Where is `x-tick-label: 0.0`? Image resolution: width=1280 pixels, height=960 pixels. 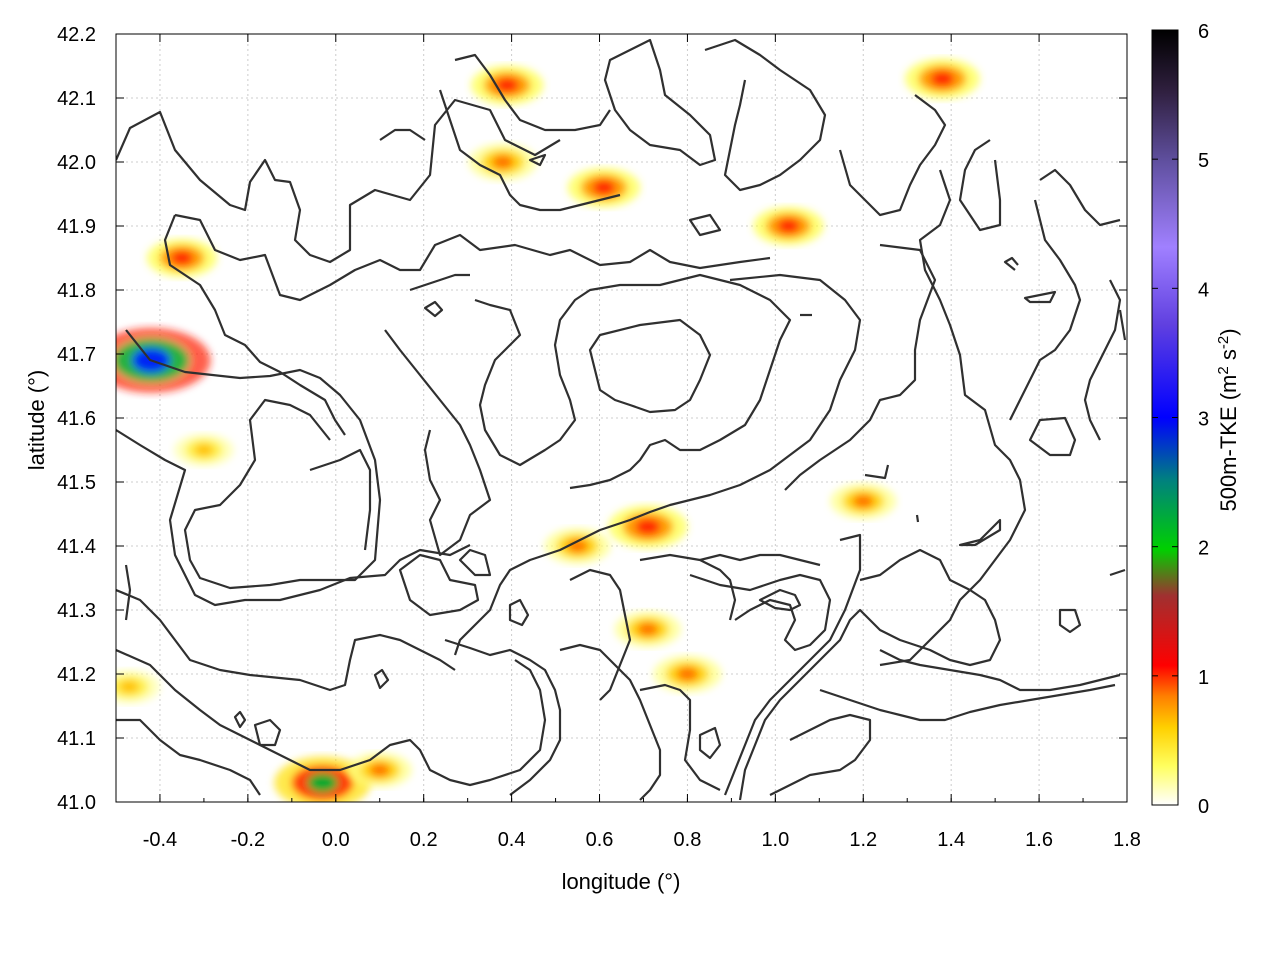 x-tick-label: 0.0 is located at coordinates (336, 840).